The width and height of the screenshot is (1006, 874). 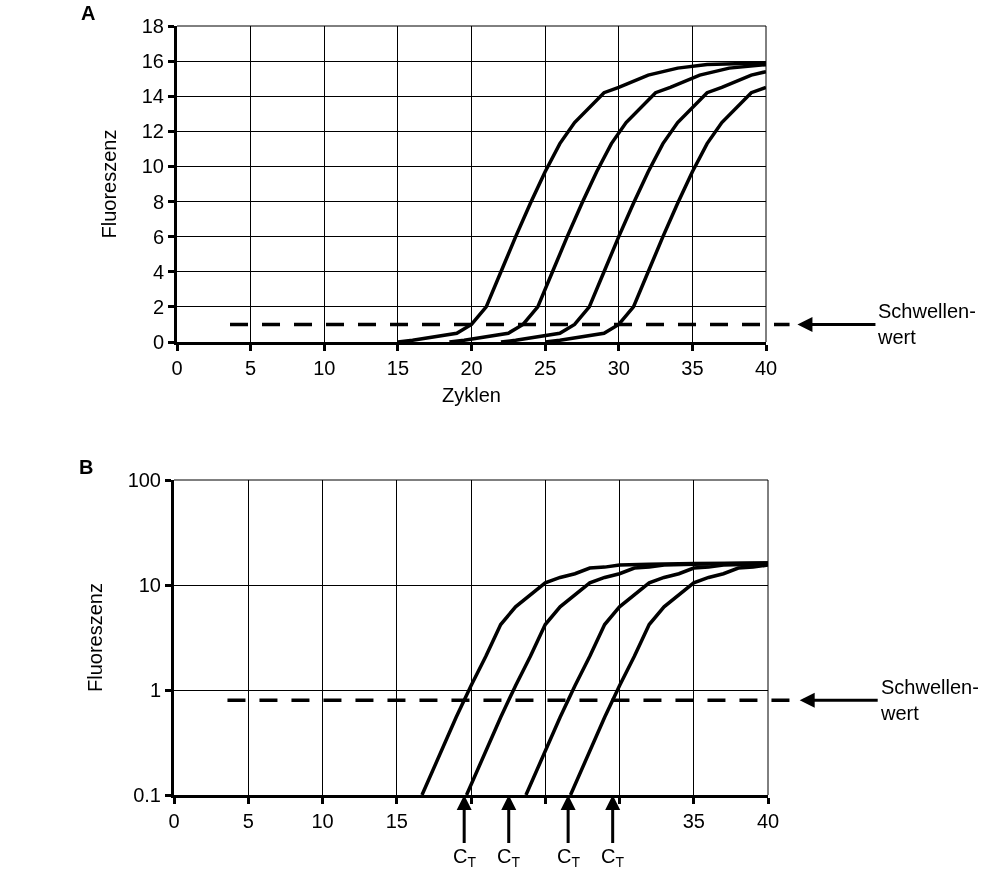 I want to click on x-tick-label: 20, so click(x=471, y=368).